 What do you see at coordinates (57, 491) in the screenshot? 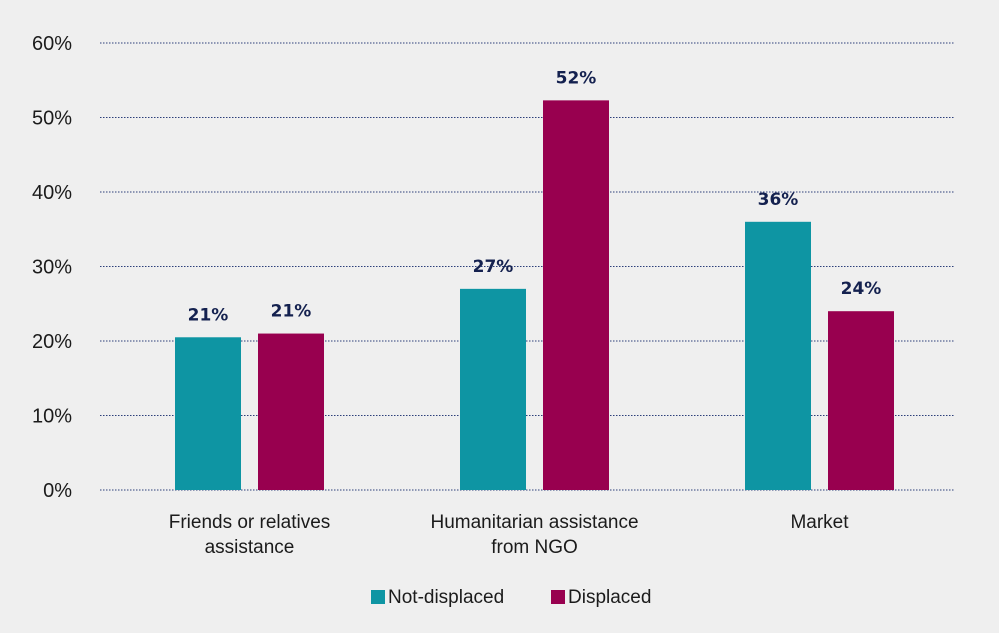
I see `y-tick-label: 0%` at bounding box center [57, 491].